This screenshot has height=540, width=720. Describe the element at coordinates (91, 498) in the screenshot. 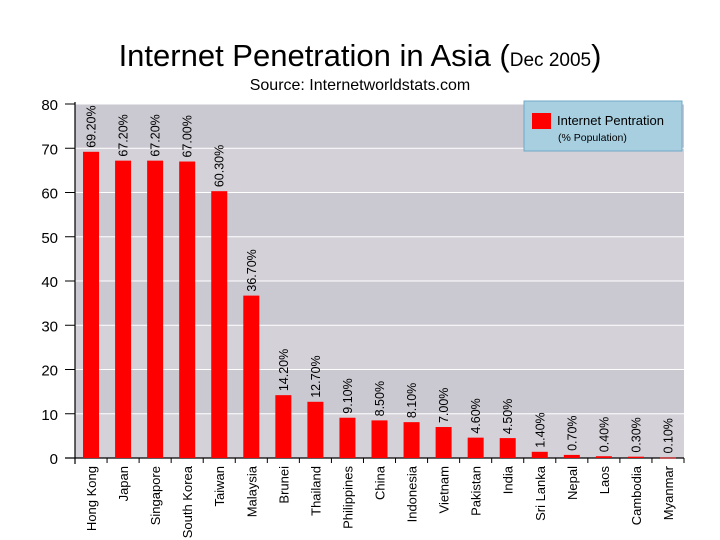

I see `category-label: Hong Kong` at that location.